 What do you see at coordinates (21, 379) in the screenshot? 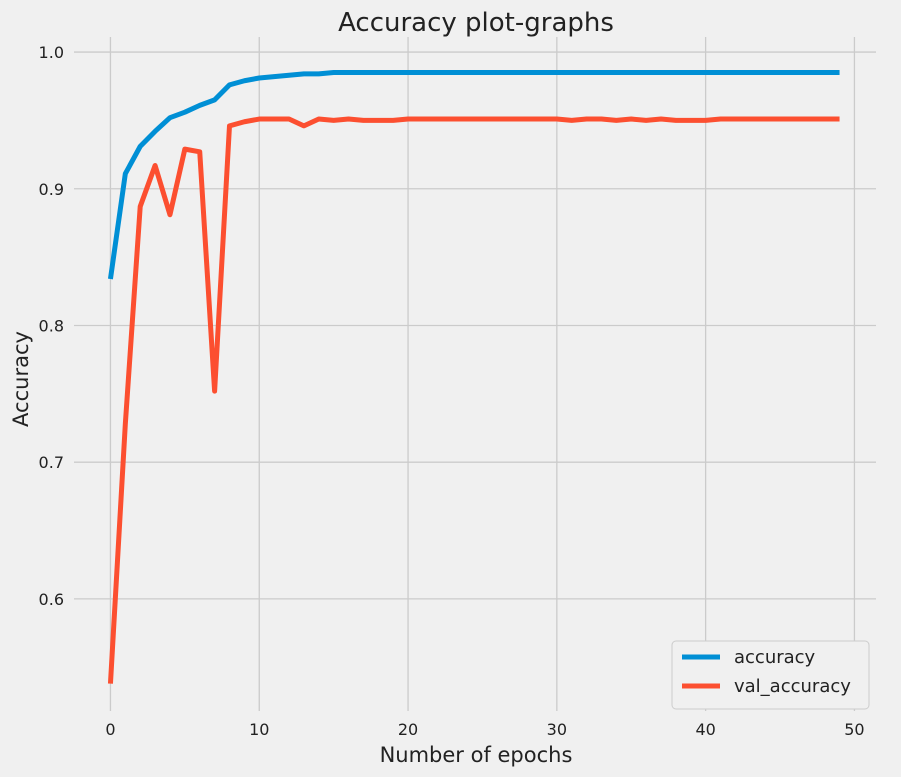
I see `y-axis-label: Accuracy` at bounding box center [21, 379].